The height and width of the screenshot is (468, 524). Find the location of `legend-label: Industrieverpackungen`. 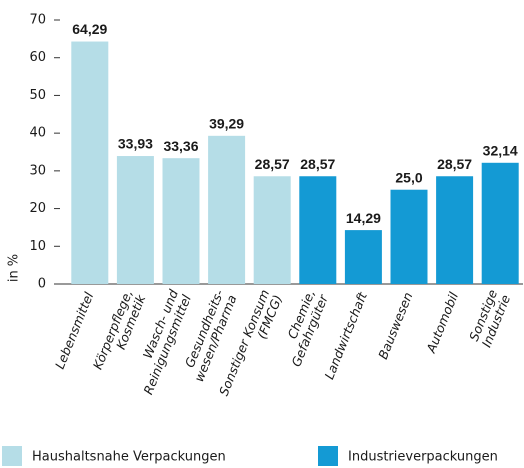

legend-label: Industrieverpackungen is located at coordinates (423, 457).